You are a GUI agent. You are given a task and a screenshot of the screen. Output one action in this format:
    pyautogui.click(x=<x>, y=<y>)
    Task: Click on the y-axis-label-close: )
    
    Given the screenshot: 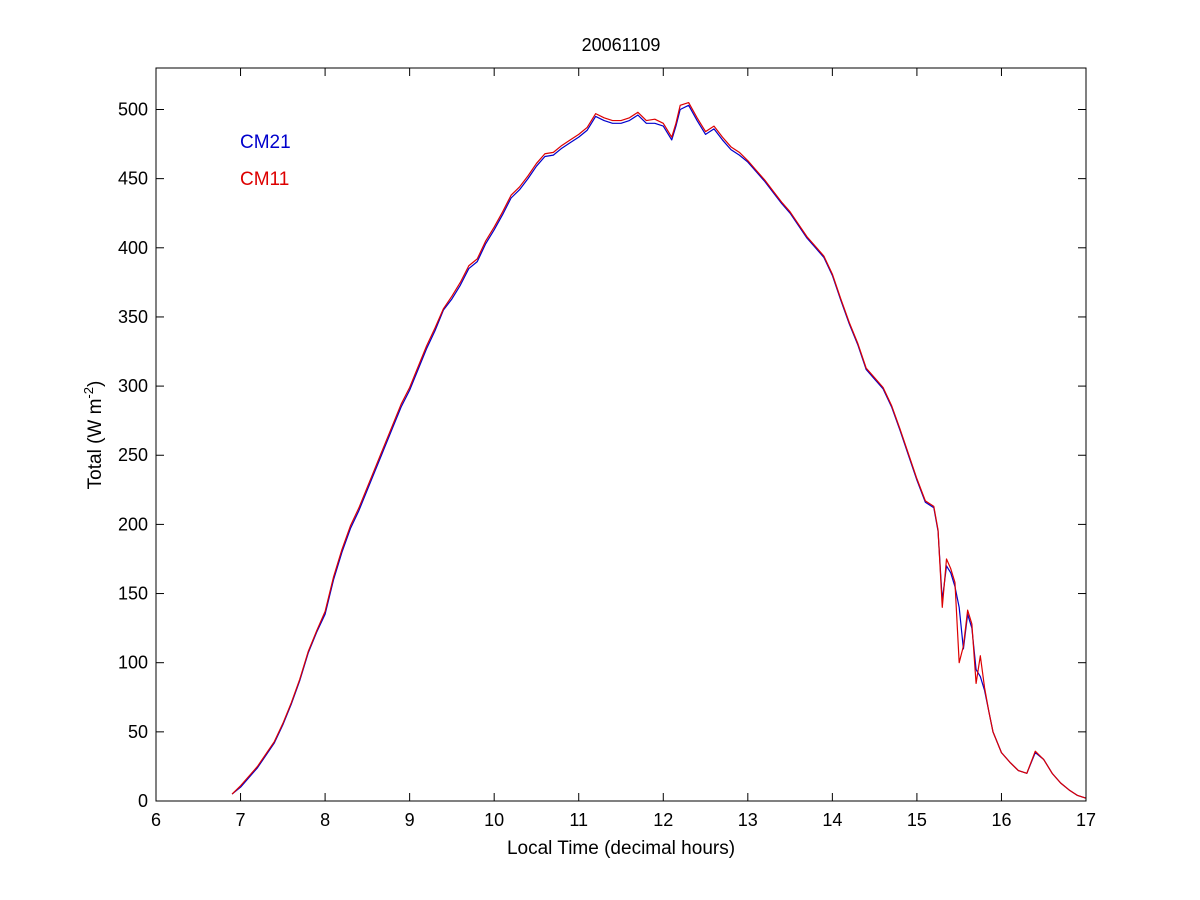 What is the action you would take?
    pyautogui.click(x=95, y=384)
    